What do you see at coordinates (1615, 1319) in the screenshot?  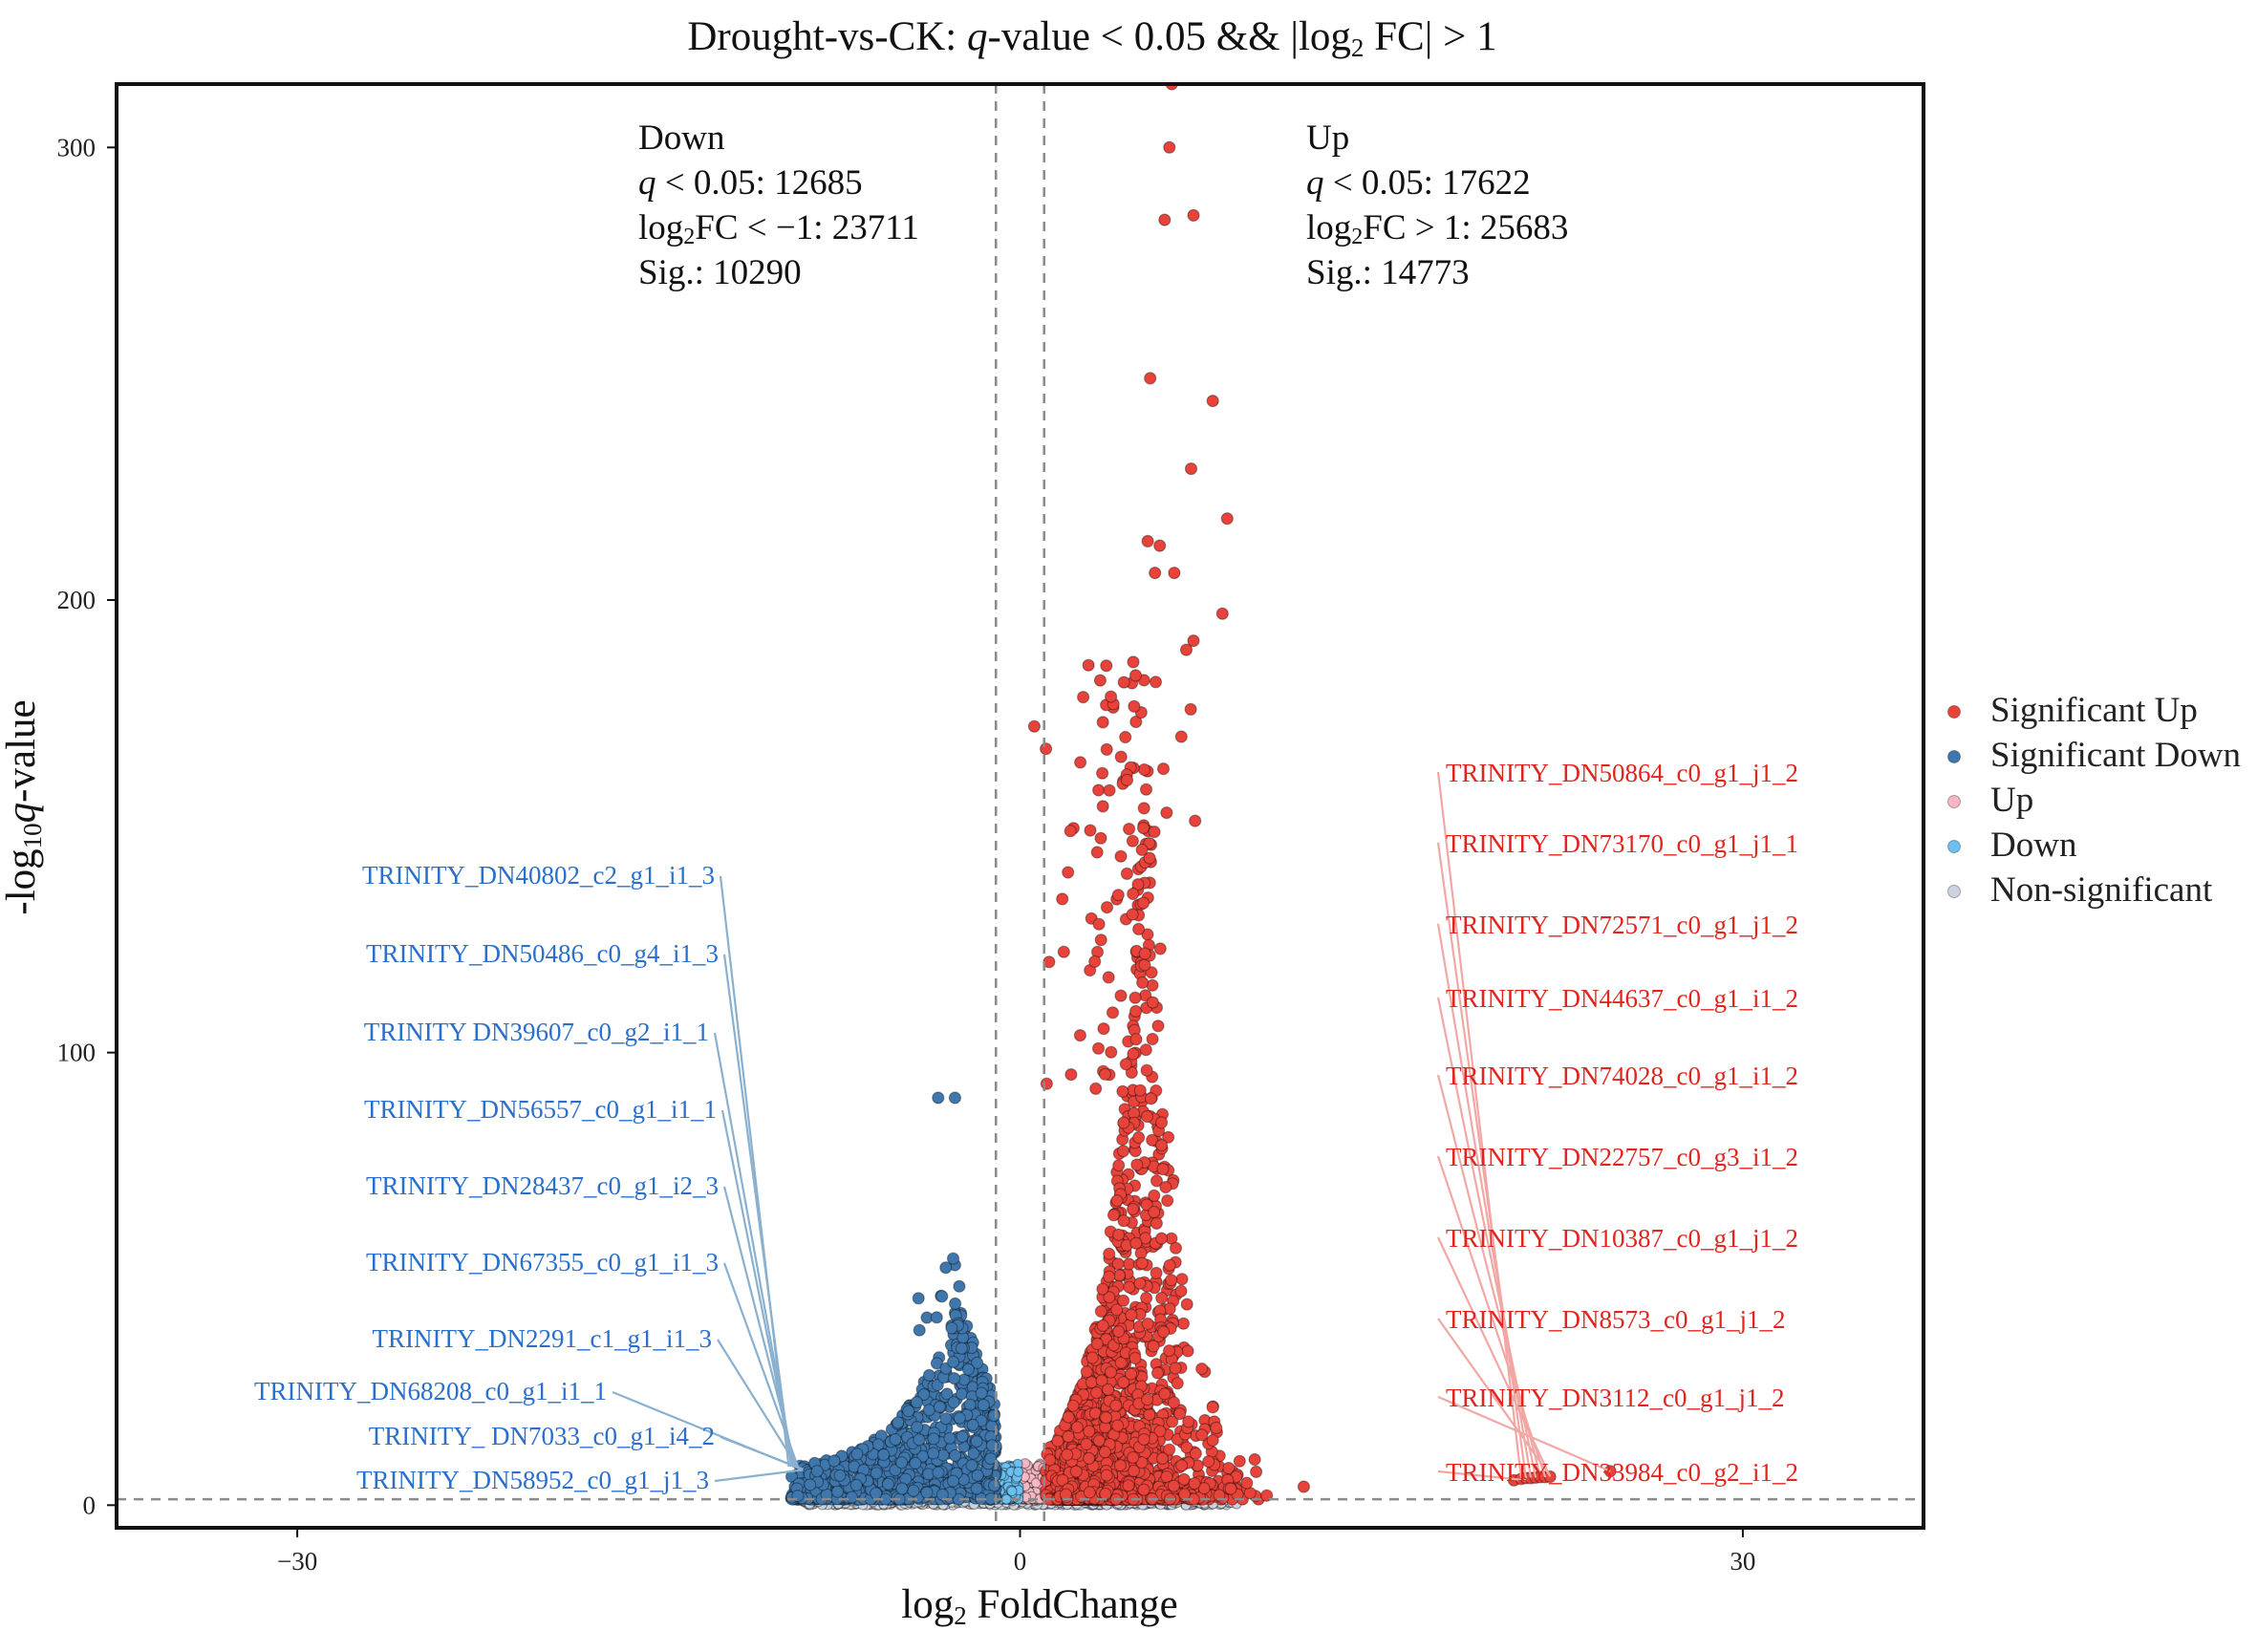 I see `gene-label-up: TRINITY_DN8573_c0_g1_j1_2` at bounding box center [1615, 1319].